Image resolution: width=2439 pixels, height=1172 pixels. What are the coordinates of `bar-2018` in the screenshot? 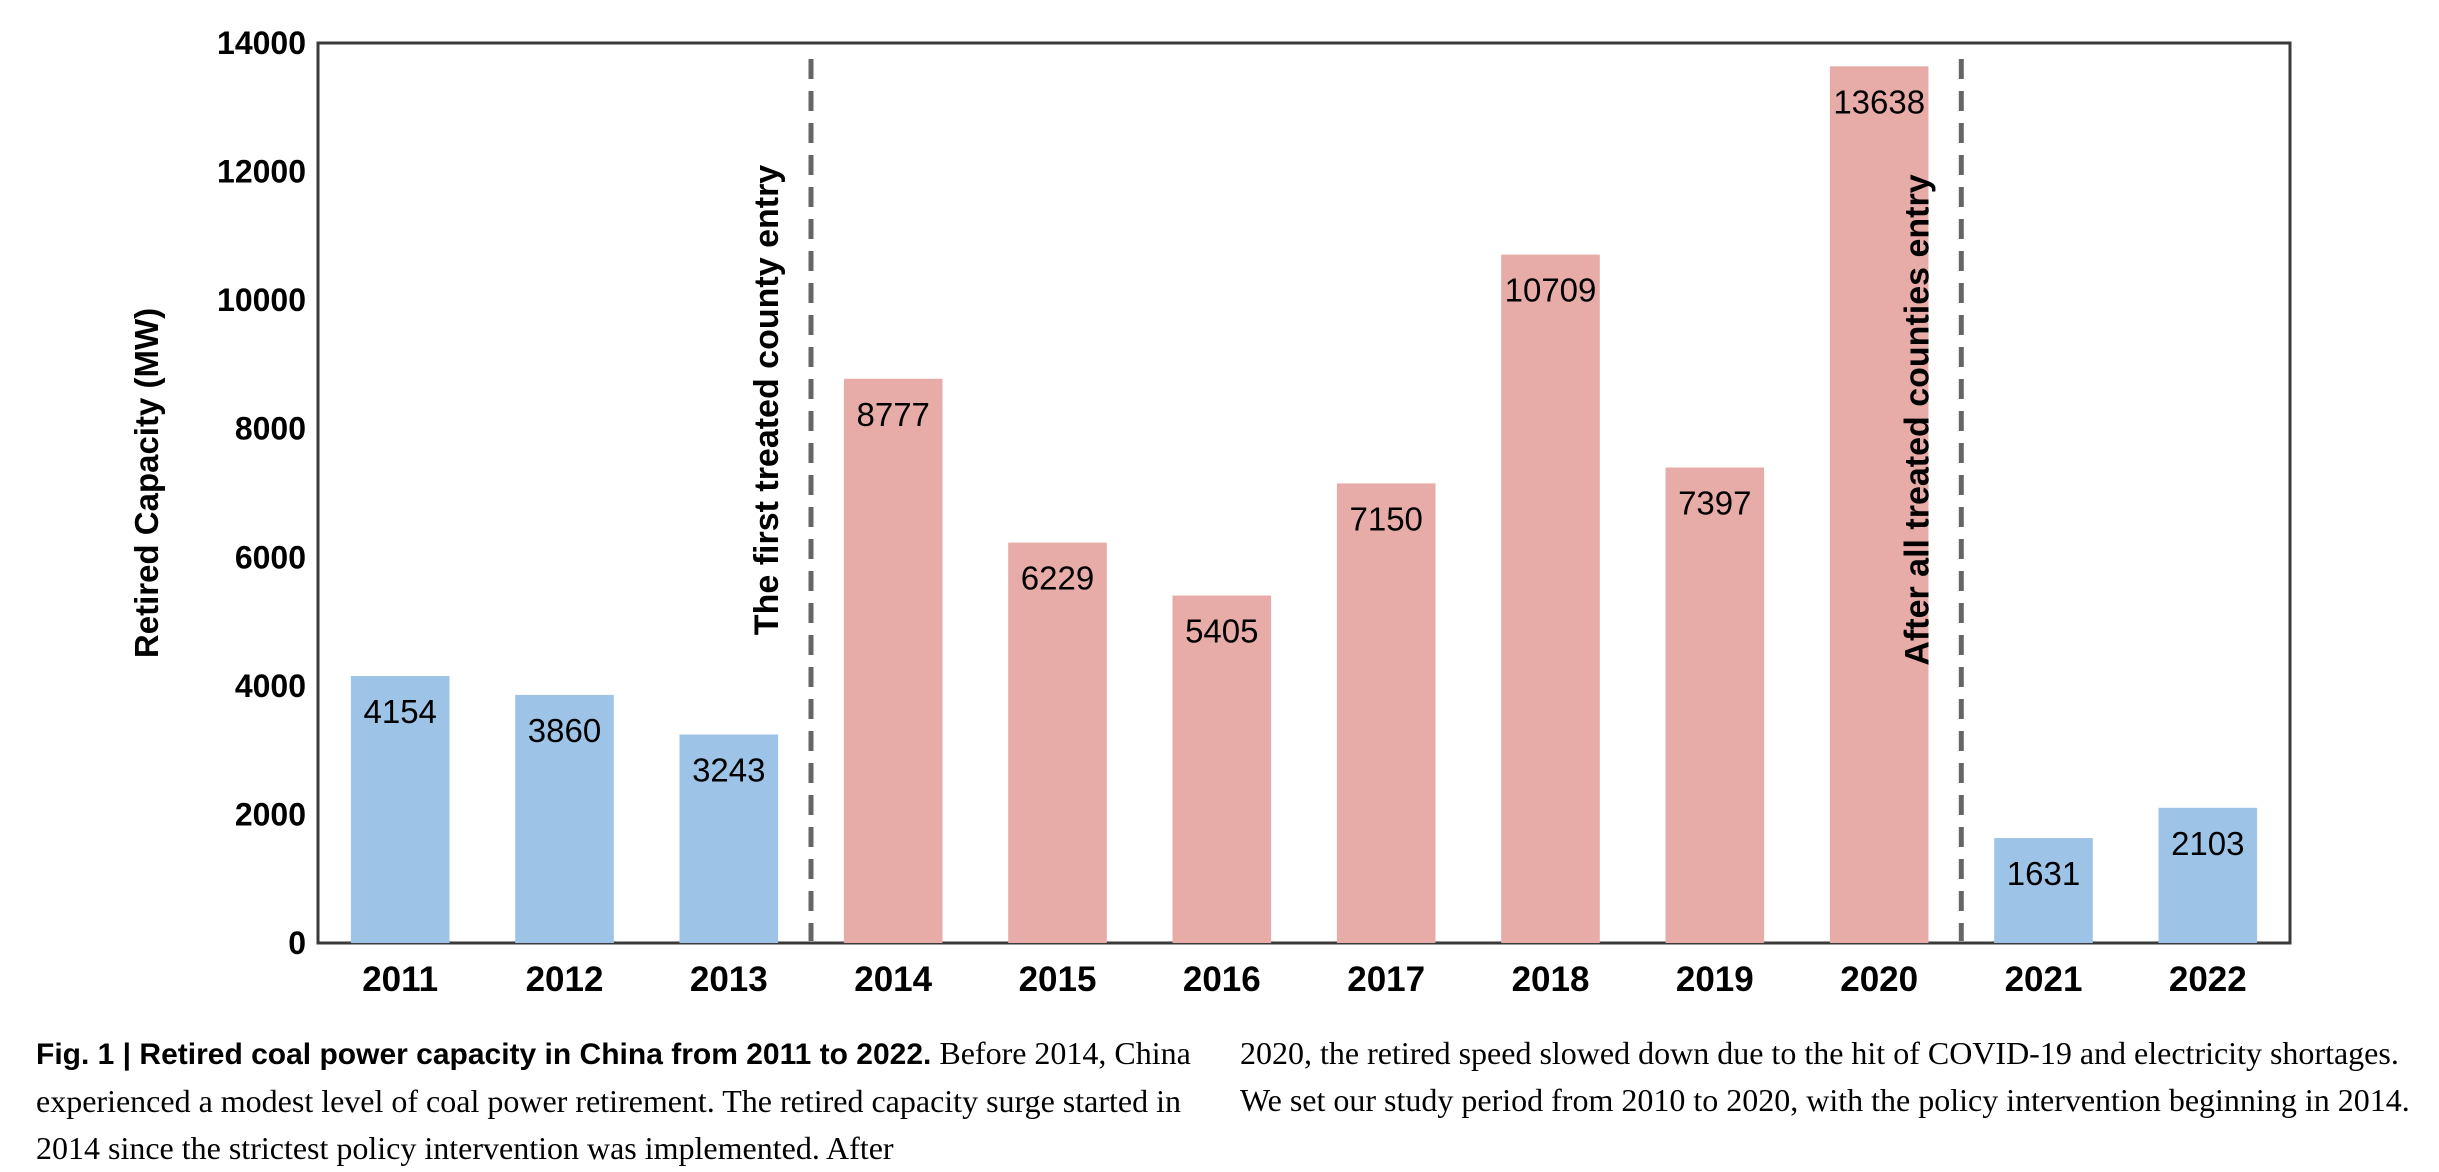 It's located at (1550, 599).